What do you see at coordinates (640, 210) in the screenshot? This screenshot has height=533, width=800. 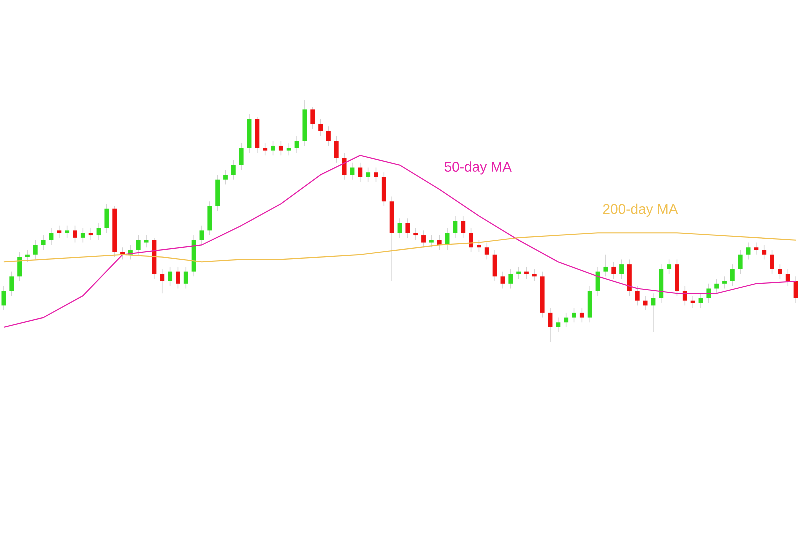 I see `series-label: 200-day MA` at bounding box center [640, 210].